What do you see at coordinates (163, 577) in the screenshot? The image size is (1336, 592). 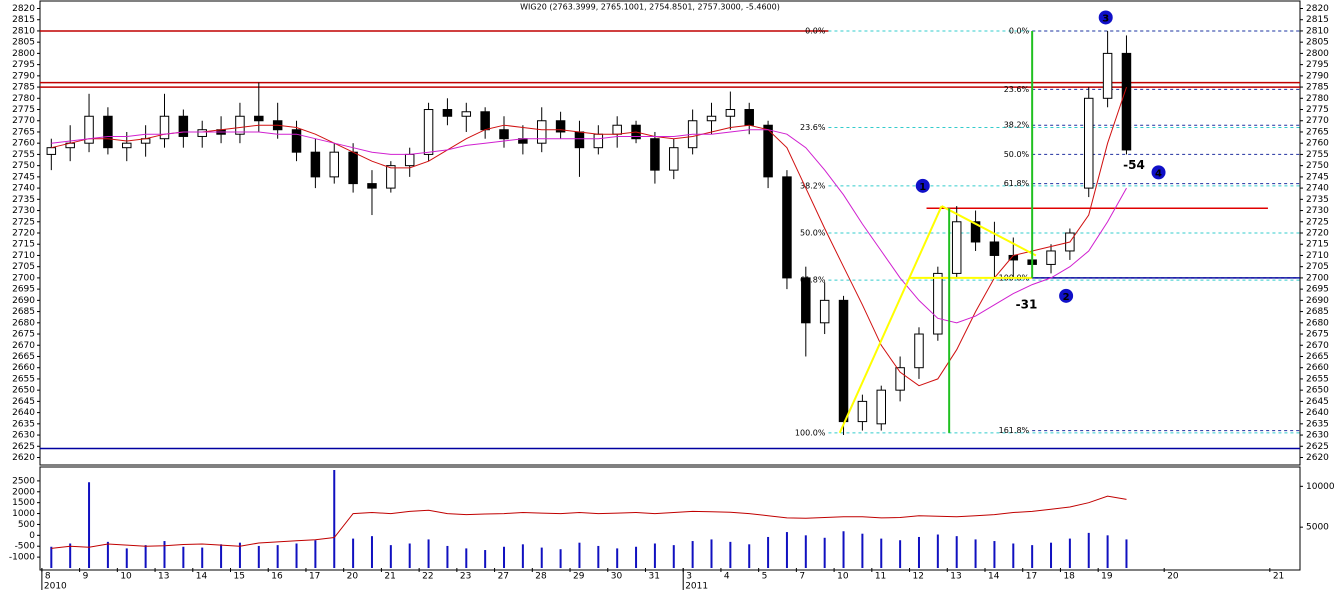 I see `x-tick-label: 13` at bounding box center [163, 577].